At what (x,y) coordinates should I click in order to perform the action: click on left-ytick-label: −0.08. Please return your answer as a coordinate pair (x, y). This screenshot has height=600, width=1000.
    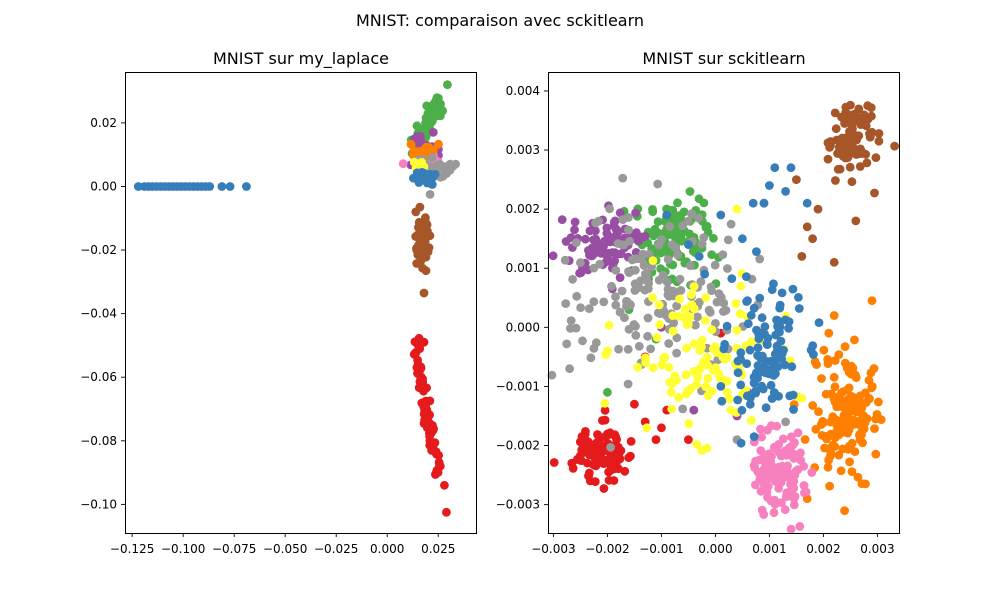
    Looking at the image, I should click on (98, 441).